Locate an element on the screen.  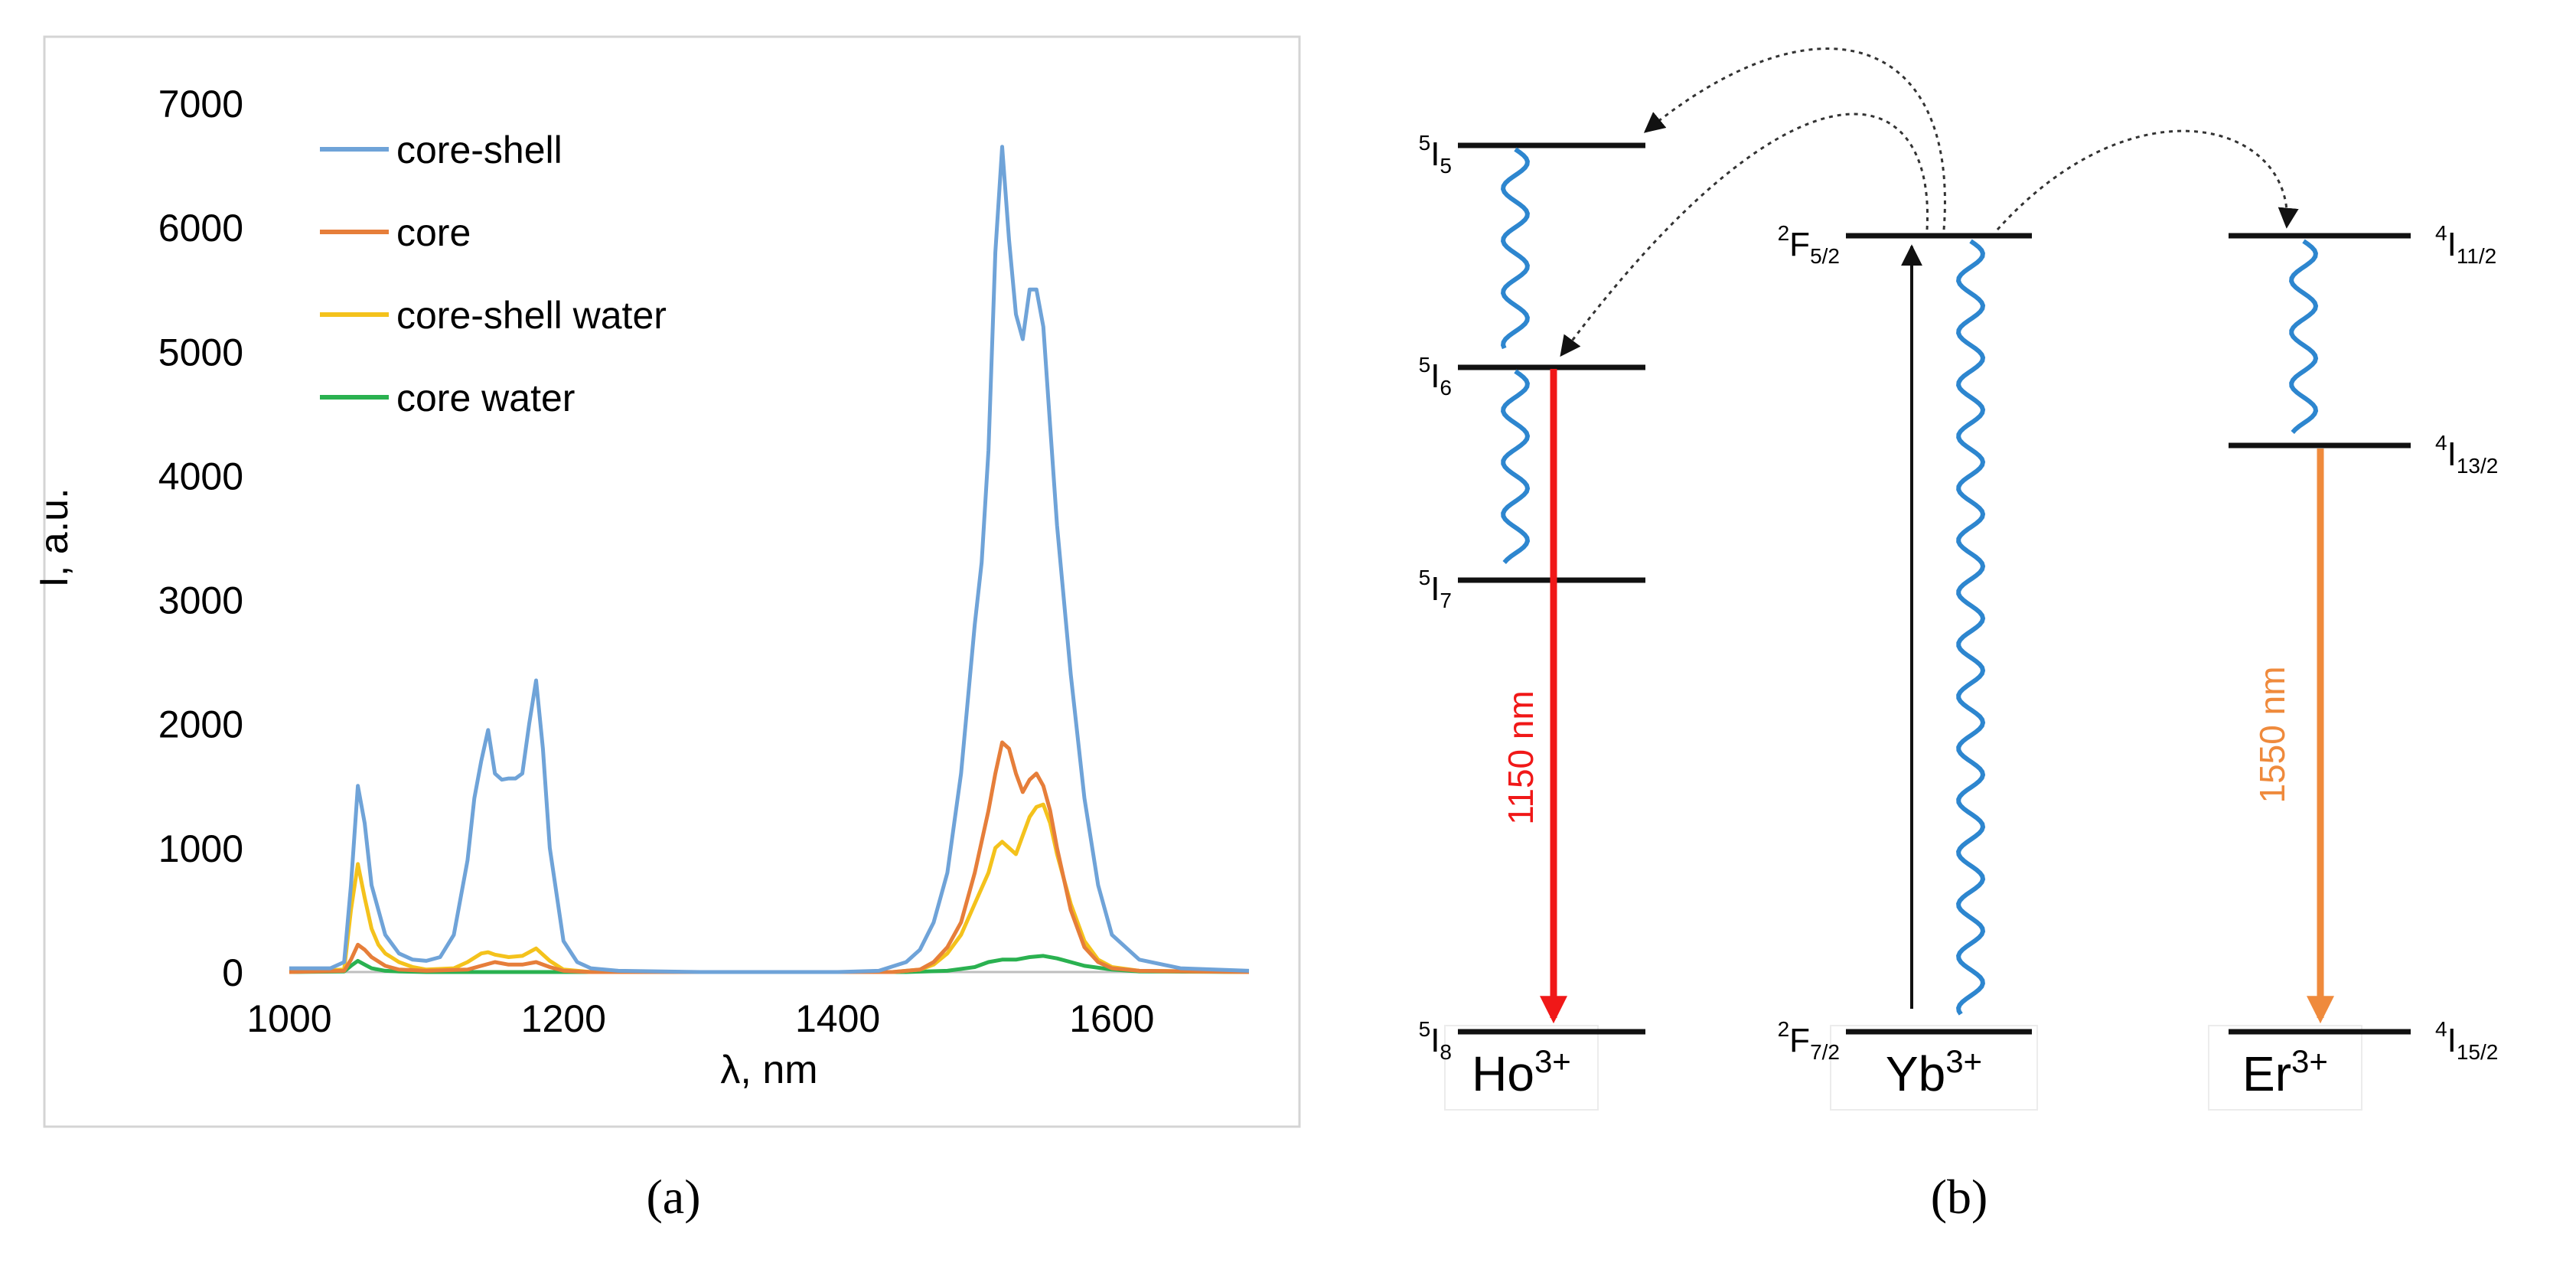
ion-box-yb is located at coordinates (1934, 1068).